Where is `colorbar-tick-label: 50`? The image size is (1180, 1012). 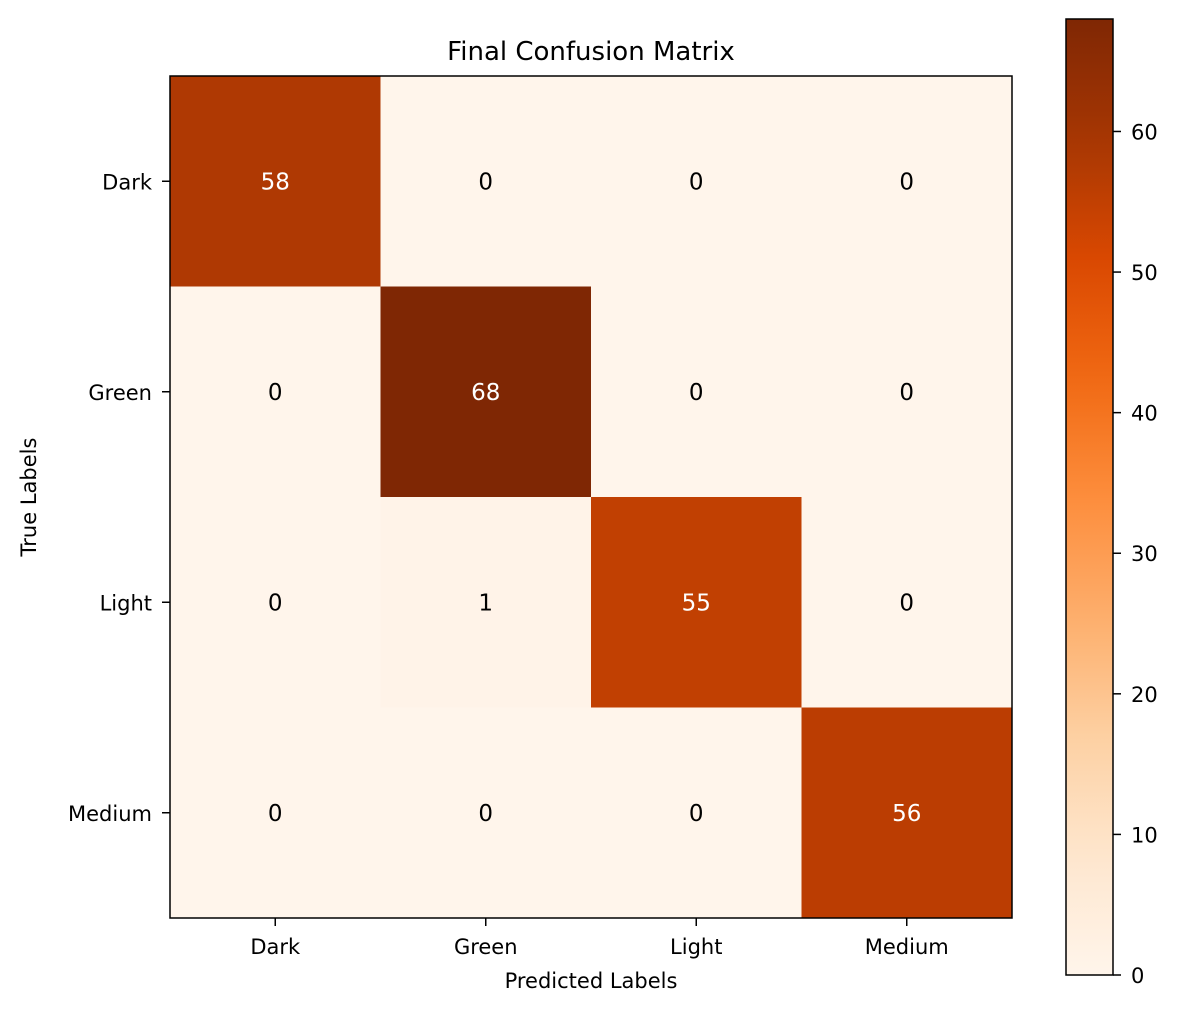 colorbar-tick-label: 50 is located at coordinates (1144, 273).